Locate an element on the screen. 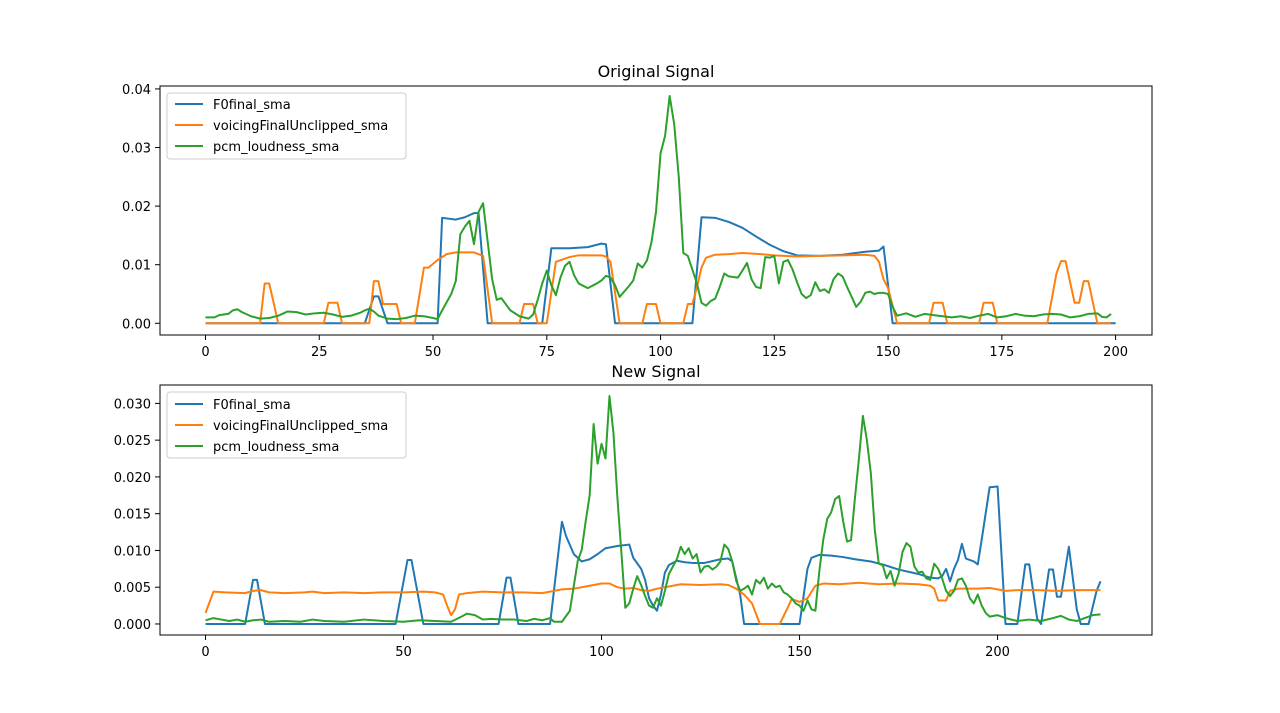 This screenshot has height=713, width=1280. new-x-tick-label: 100 is located at coordinates (601, 652).